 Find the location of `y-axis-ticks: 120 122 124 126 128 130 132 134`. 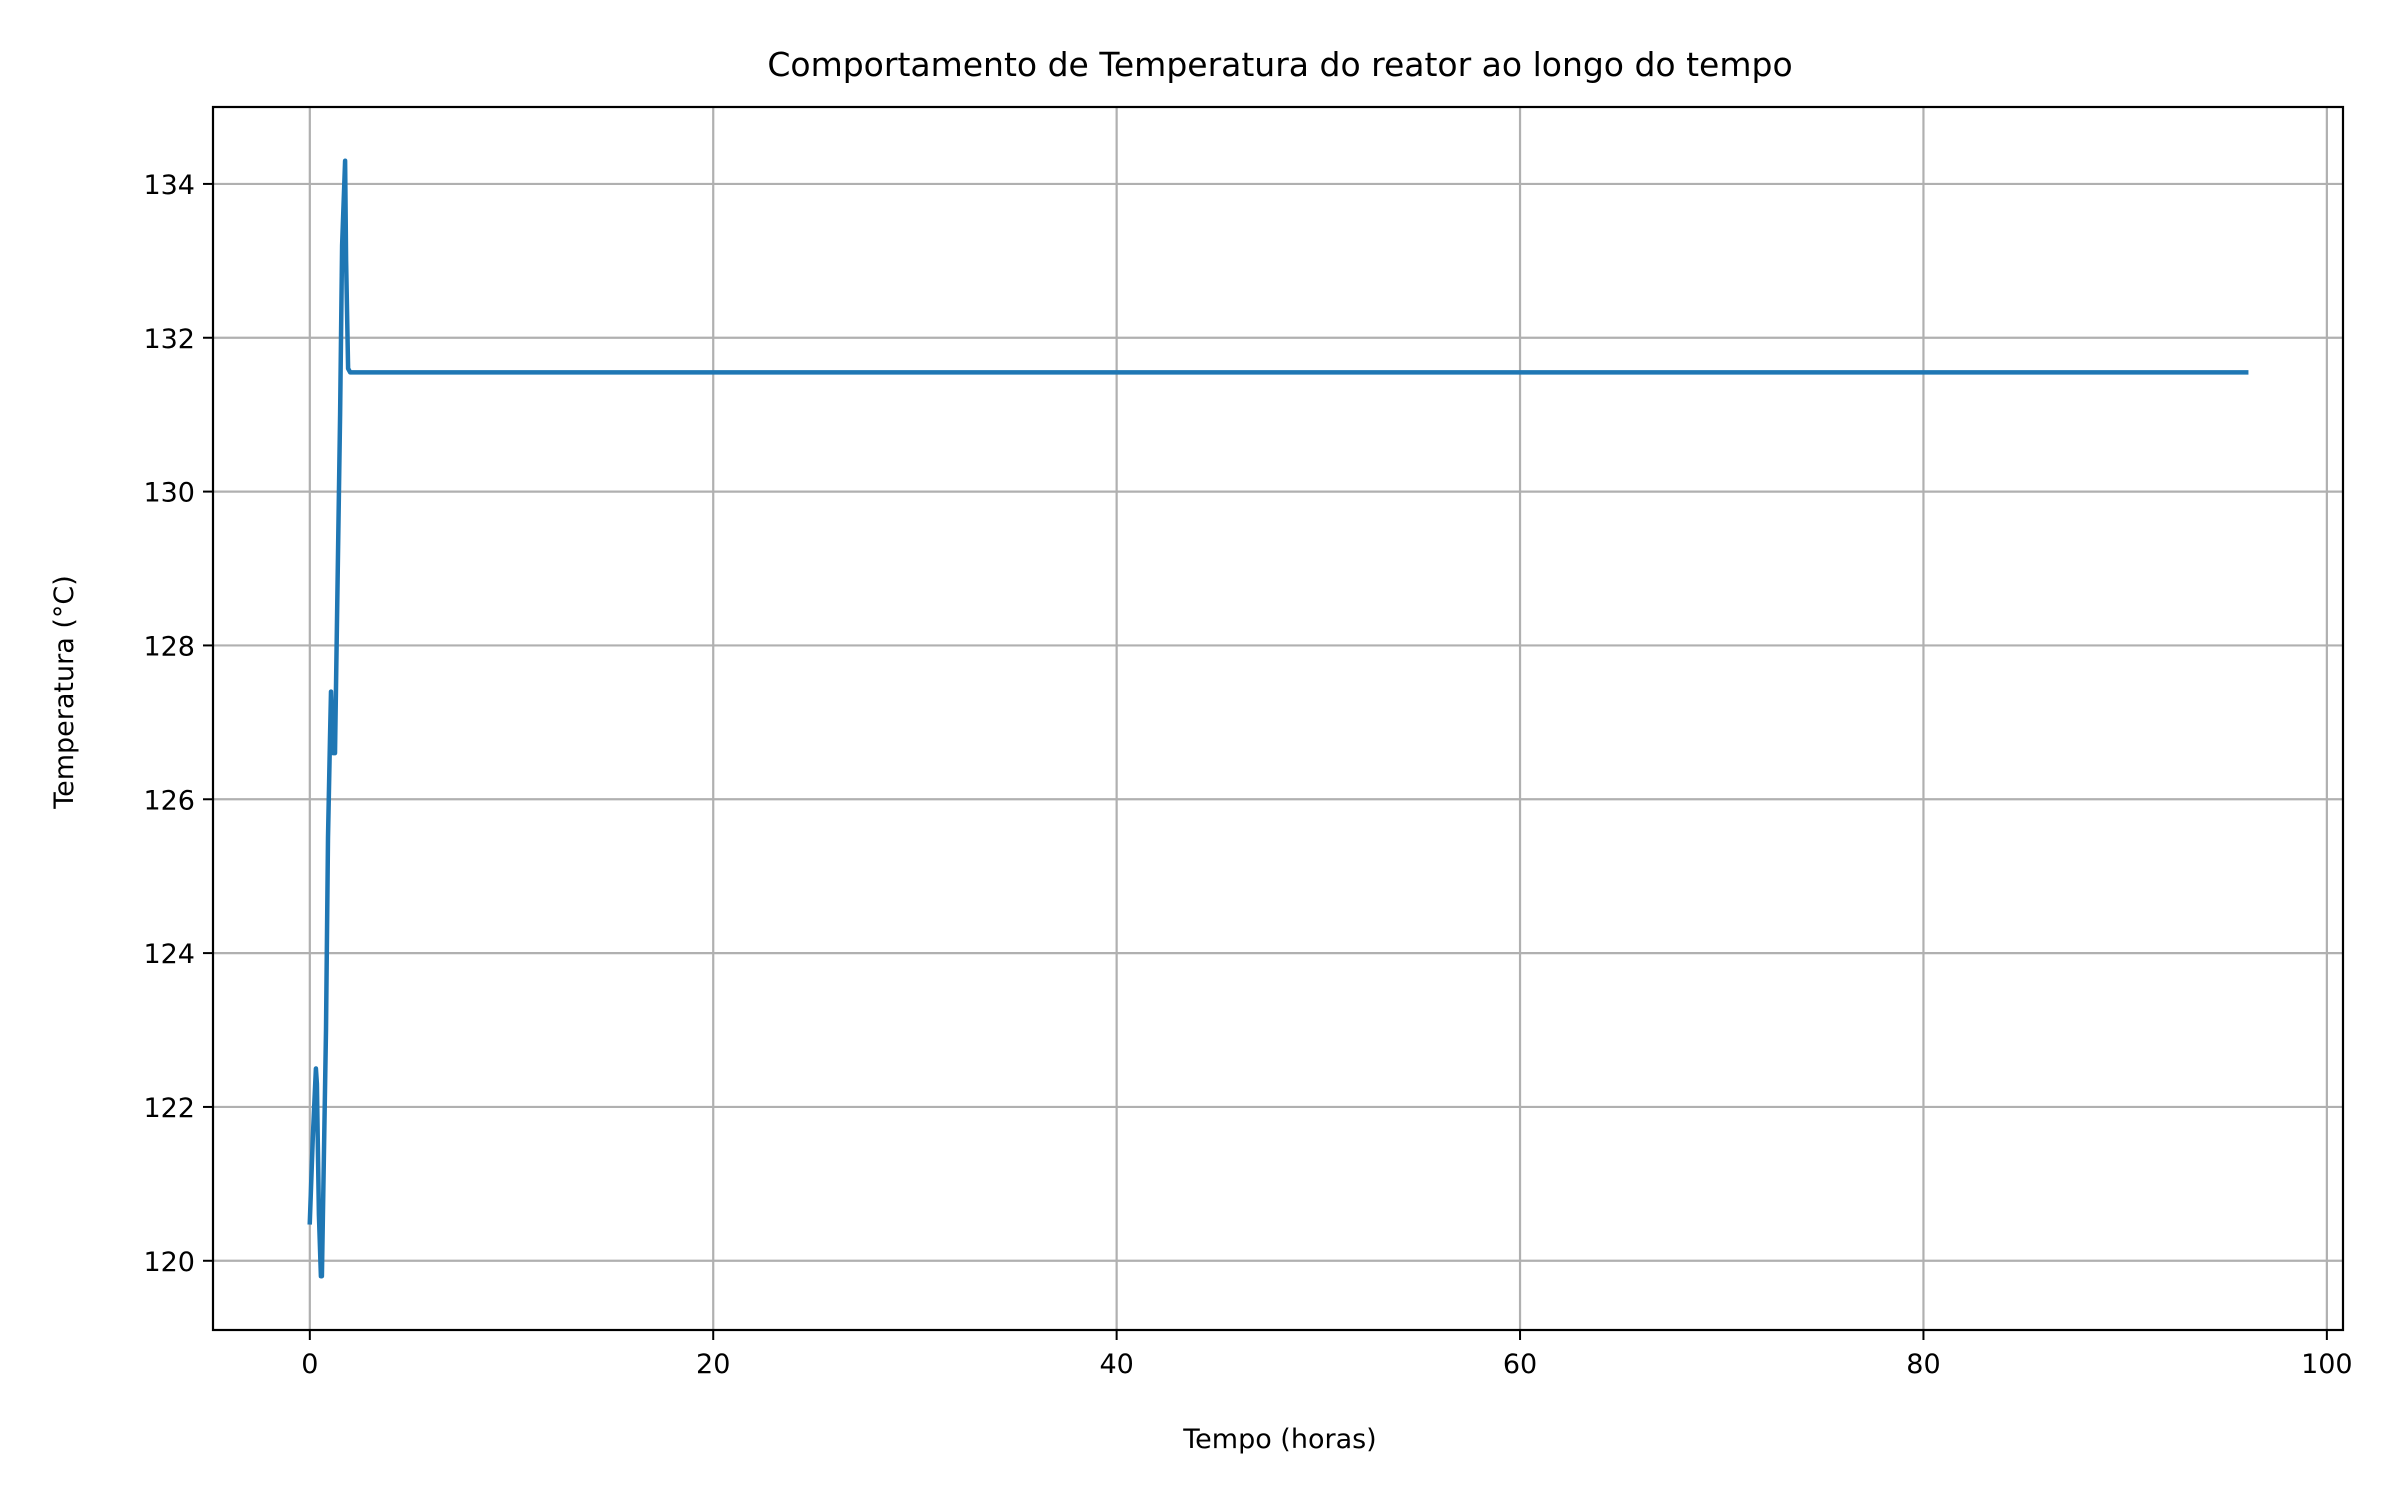

y-axis-ticks: 120 122 124 126 128 130 132 134 is located at coordinates (178, 724).